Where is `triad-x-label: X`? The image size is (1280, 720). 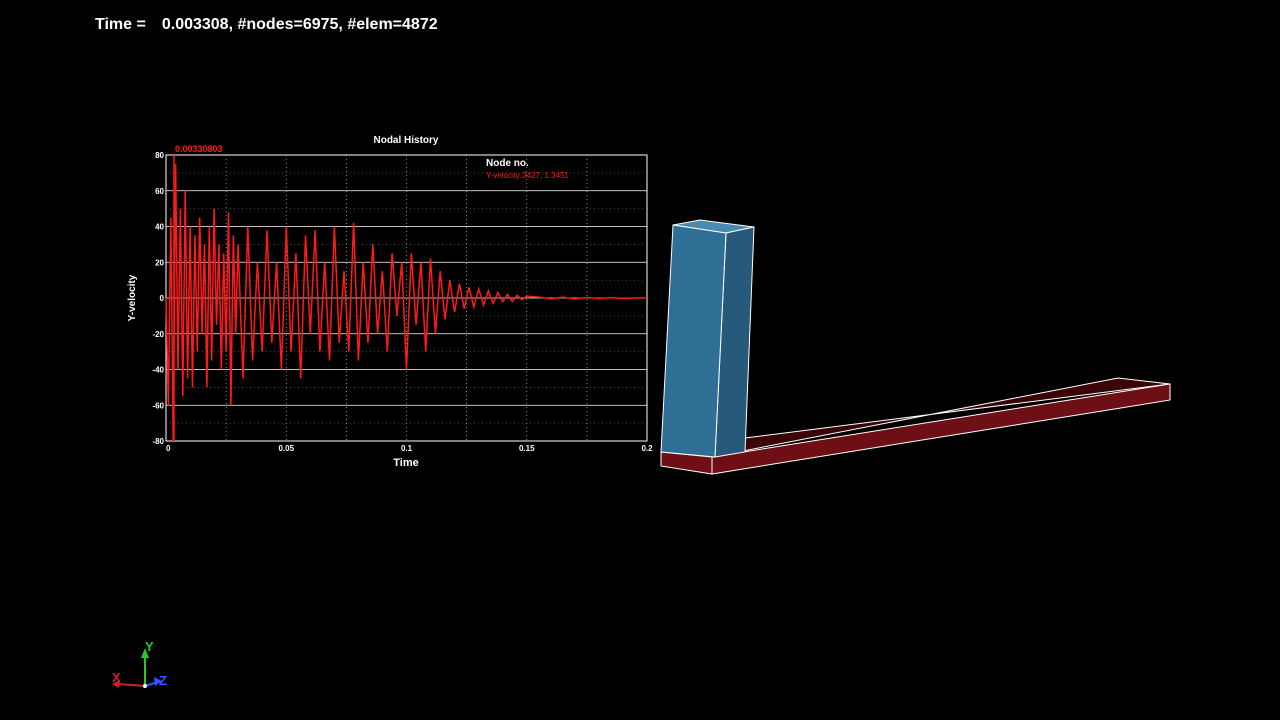 triad-x-label: X is located at coordinates (116, 677).